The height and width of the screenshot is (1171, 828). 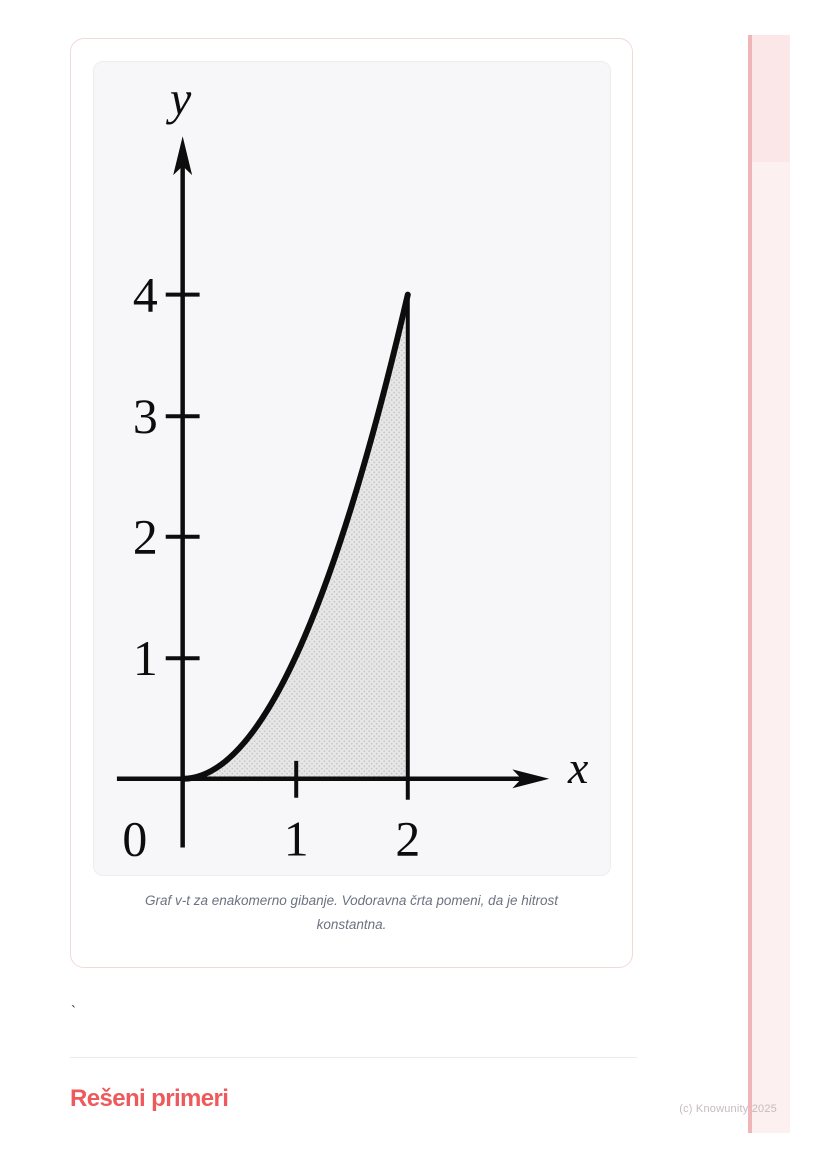 What do you see at coordinates (183, 156) in the screenshot?
I see `y-axis-arrowhead` at bounding box center [183, 156].